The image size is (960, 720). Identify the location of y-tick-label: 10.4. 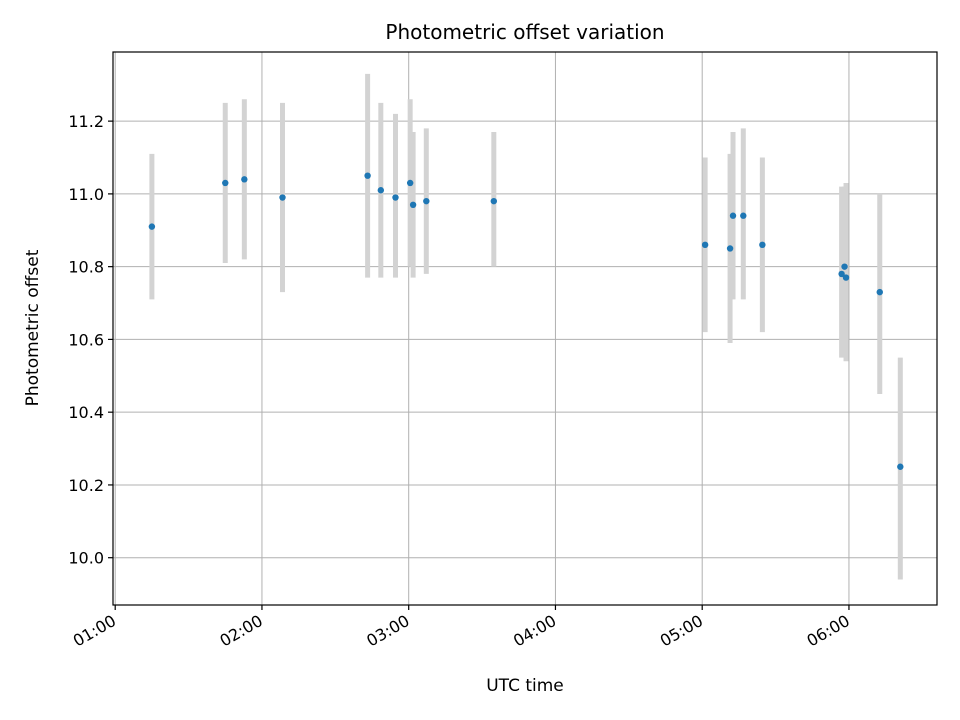
(86, 412).